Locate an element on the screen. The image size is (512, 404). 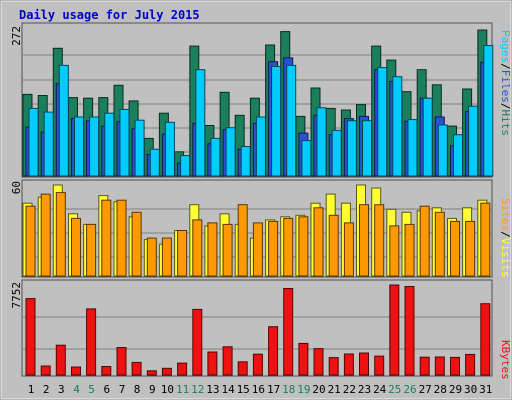
x-tick-label: 28 is located at coordinates (440, 389).